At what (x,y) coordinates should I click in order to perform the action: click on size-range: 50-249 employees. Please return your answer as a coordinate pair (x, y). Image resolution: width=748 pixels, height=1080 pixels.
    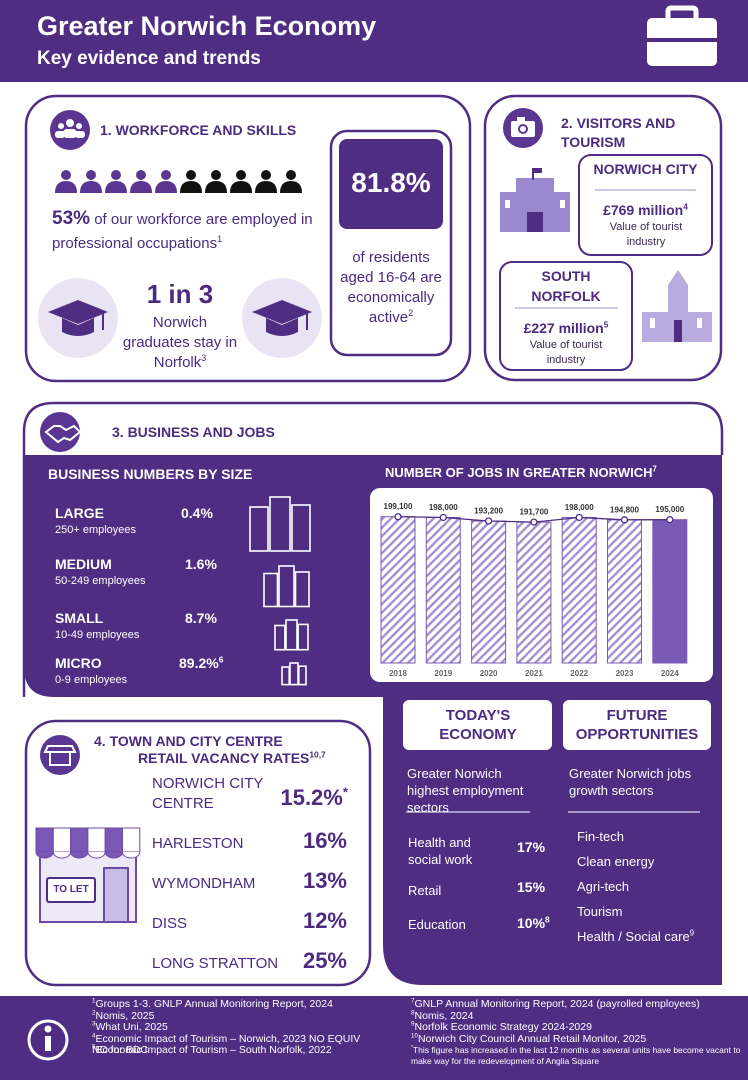
    Looking at the image, I should click on (100, 581).